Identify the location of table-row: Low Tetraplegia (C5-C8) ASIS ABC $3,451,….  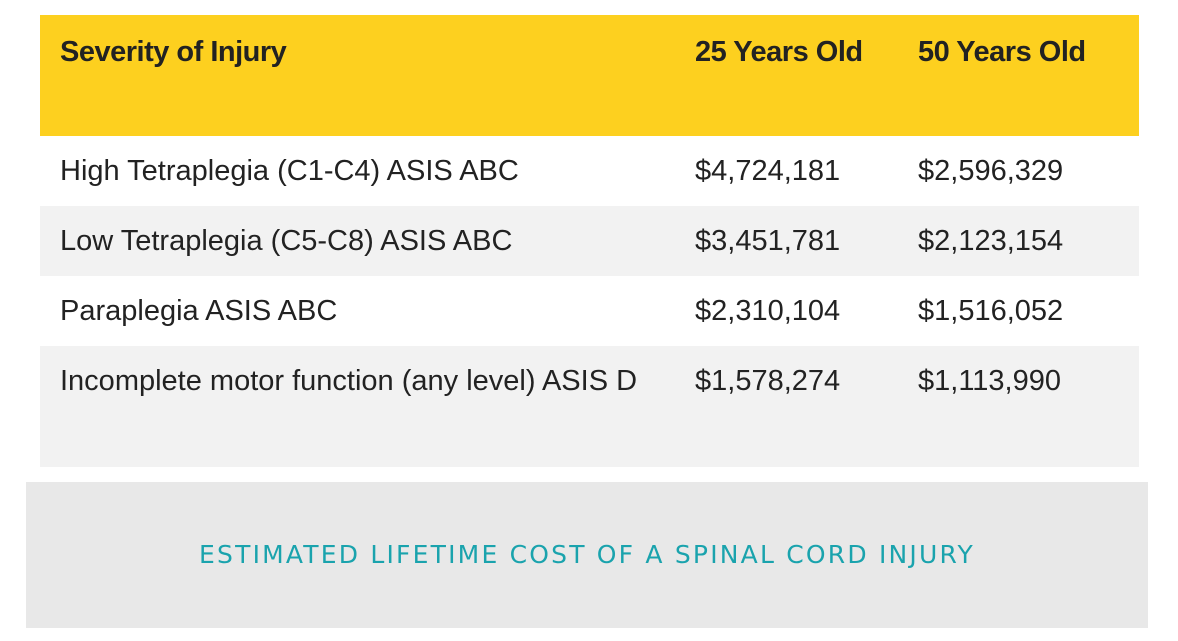
(589, 241).